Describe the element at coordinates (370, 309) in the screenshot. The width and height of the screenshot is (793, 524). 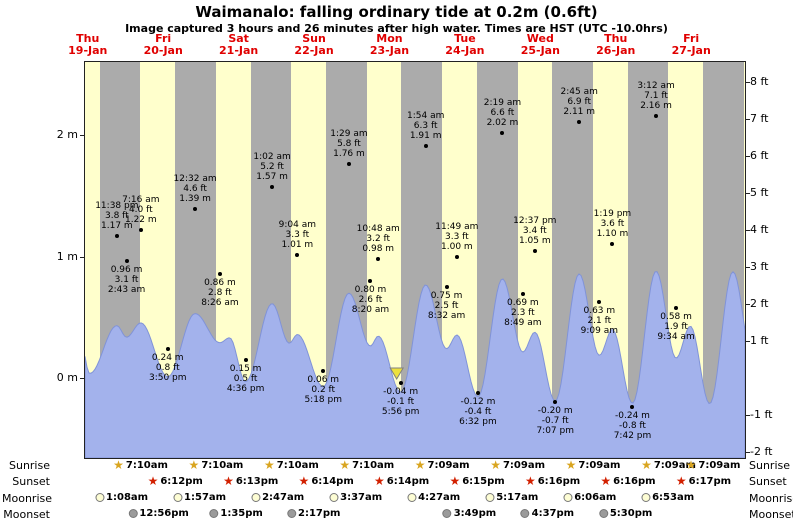
I see `tide-label-line: 8:20 am` at that location.